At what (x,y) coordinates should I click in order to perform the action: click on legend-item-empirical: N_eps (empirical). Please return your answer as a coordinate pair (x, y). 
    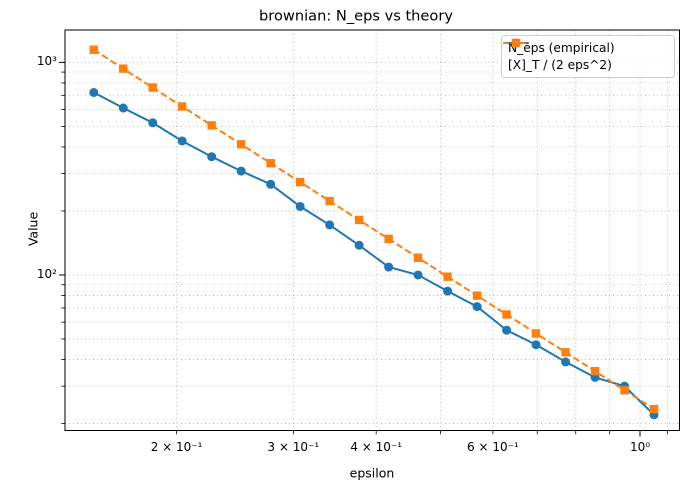
    Looking at the image, I should click on (585, 47).